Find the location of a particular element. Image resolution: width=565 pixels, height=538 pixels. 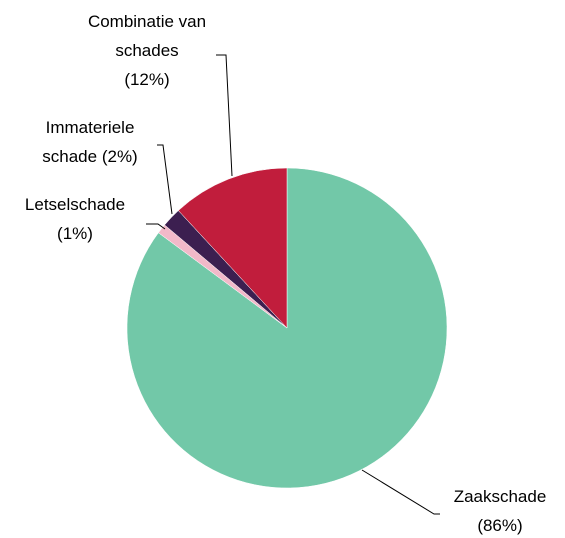

category-label: Zaakschade is located at coordinates (500, 496).